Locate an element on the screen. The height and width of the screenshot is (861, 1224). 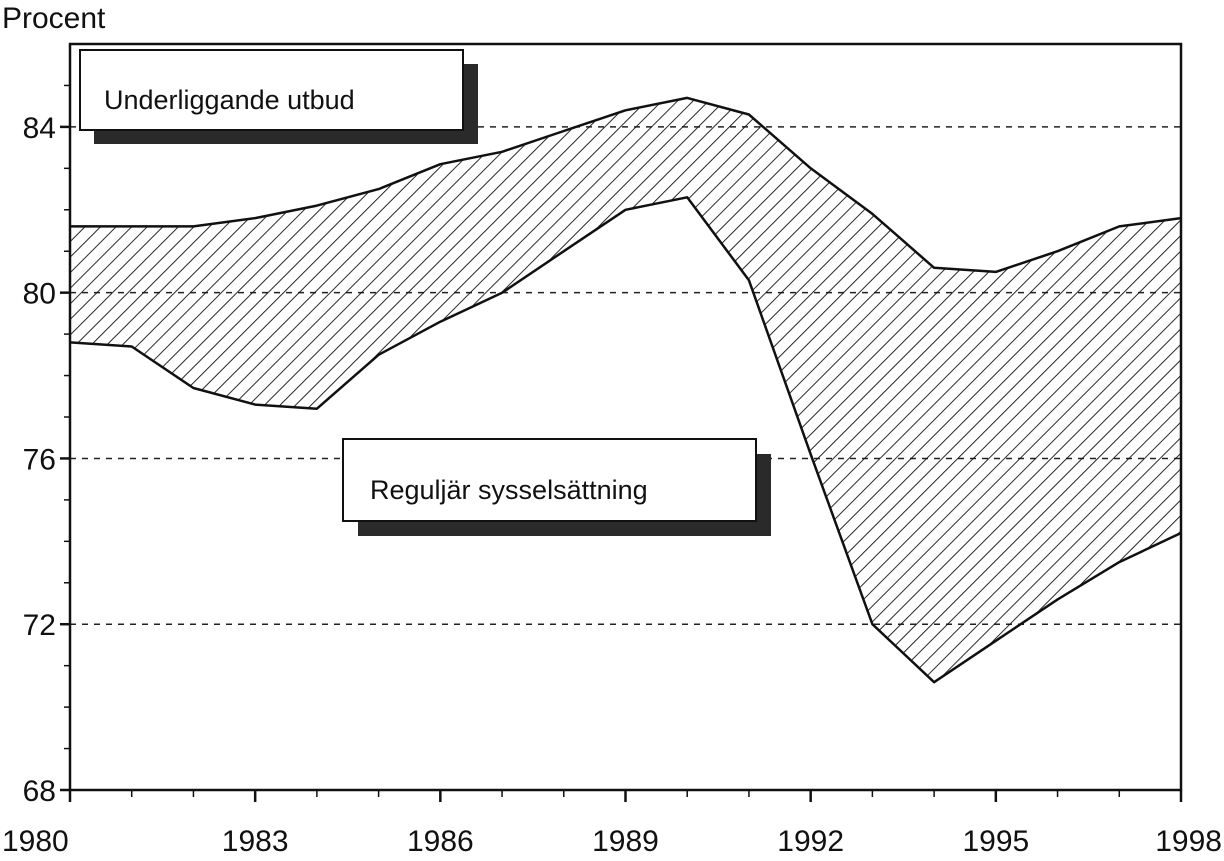
y-tick-label-76: 76 is located at coordinates (39, 459).